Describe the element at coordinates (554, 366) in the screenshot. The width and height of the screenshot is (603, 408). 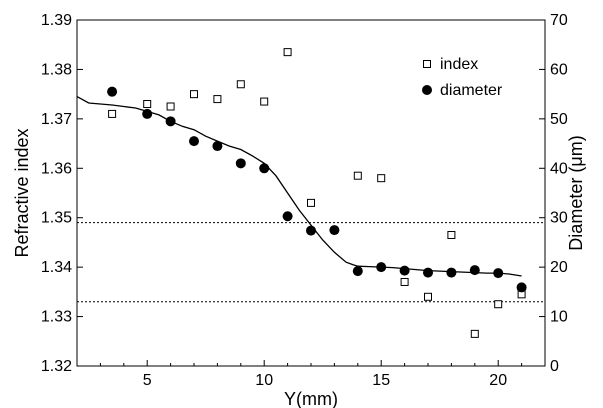
I see `right-y-tick-label: 0` at that location.